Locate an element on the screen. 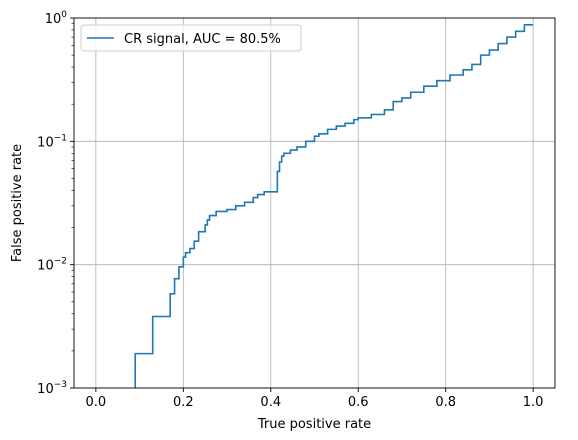  legend-box is located at coordinates (191, 38).